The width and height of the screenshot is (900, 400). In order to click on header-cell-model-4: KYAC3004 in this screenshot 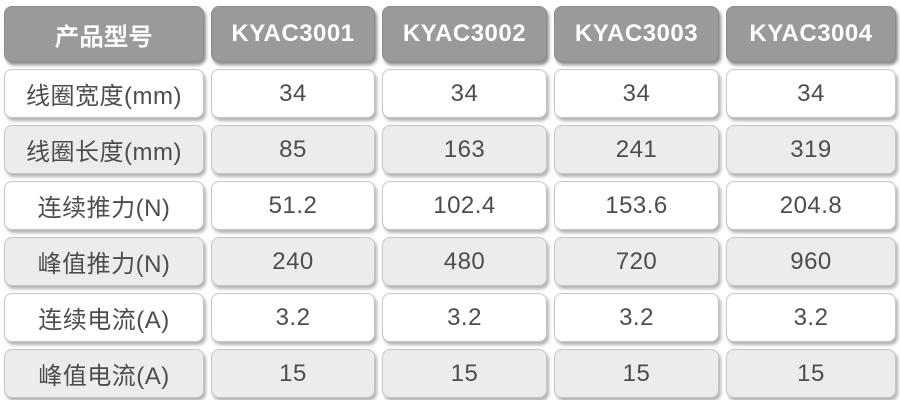, I will do `click(811, 34)`.